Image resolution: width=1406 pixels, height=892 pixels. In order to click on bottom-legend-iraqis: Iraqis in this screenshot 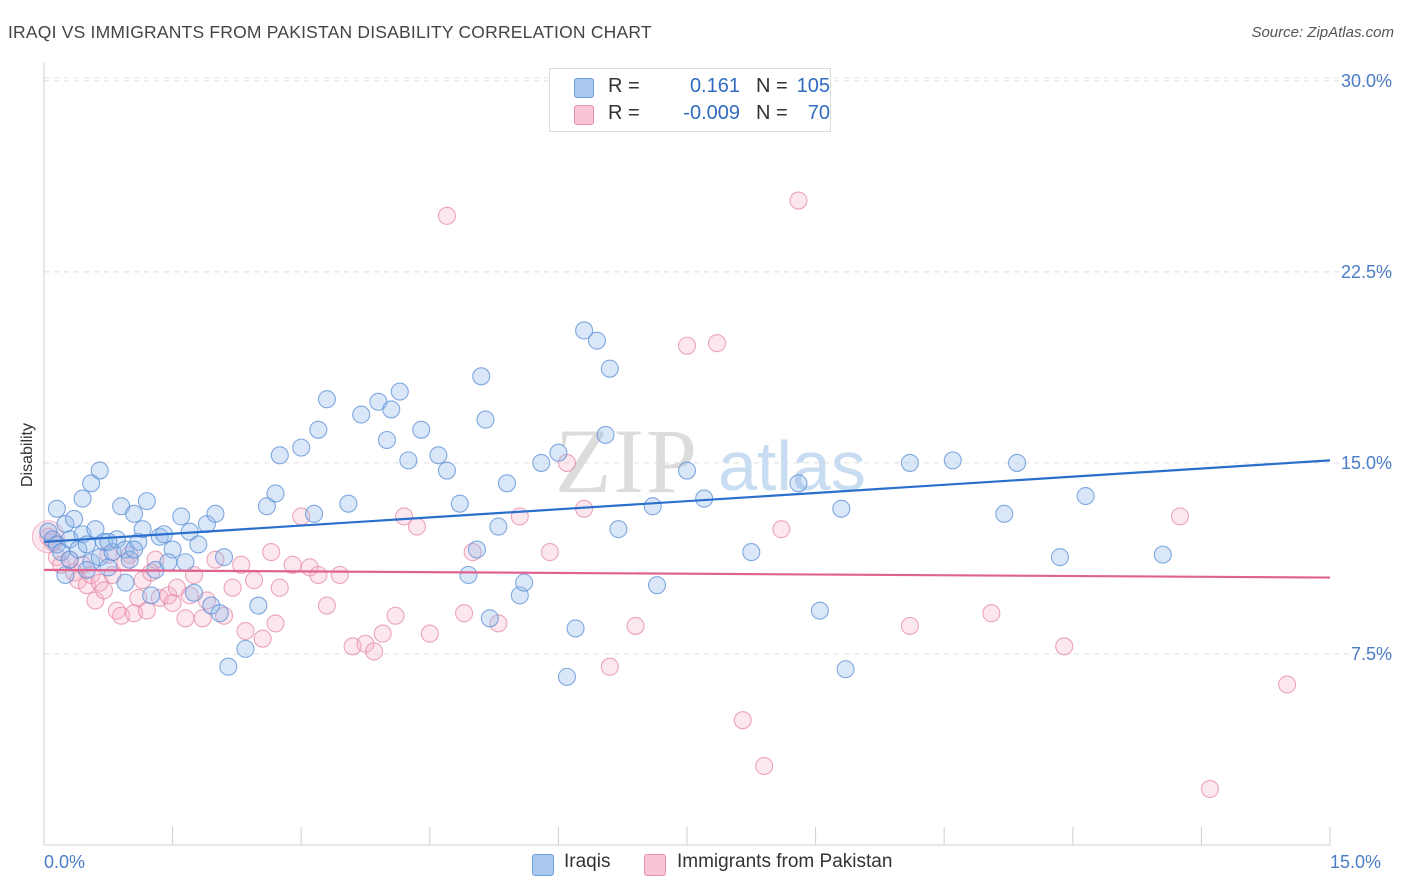, I will do `click(587, 861)`.